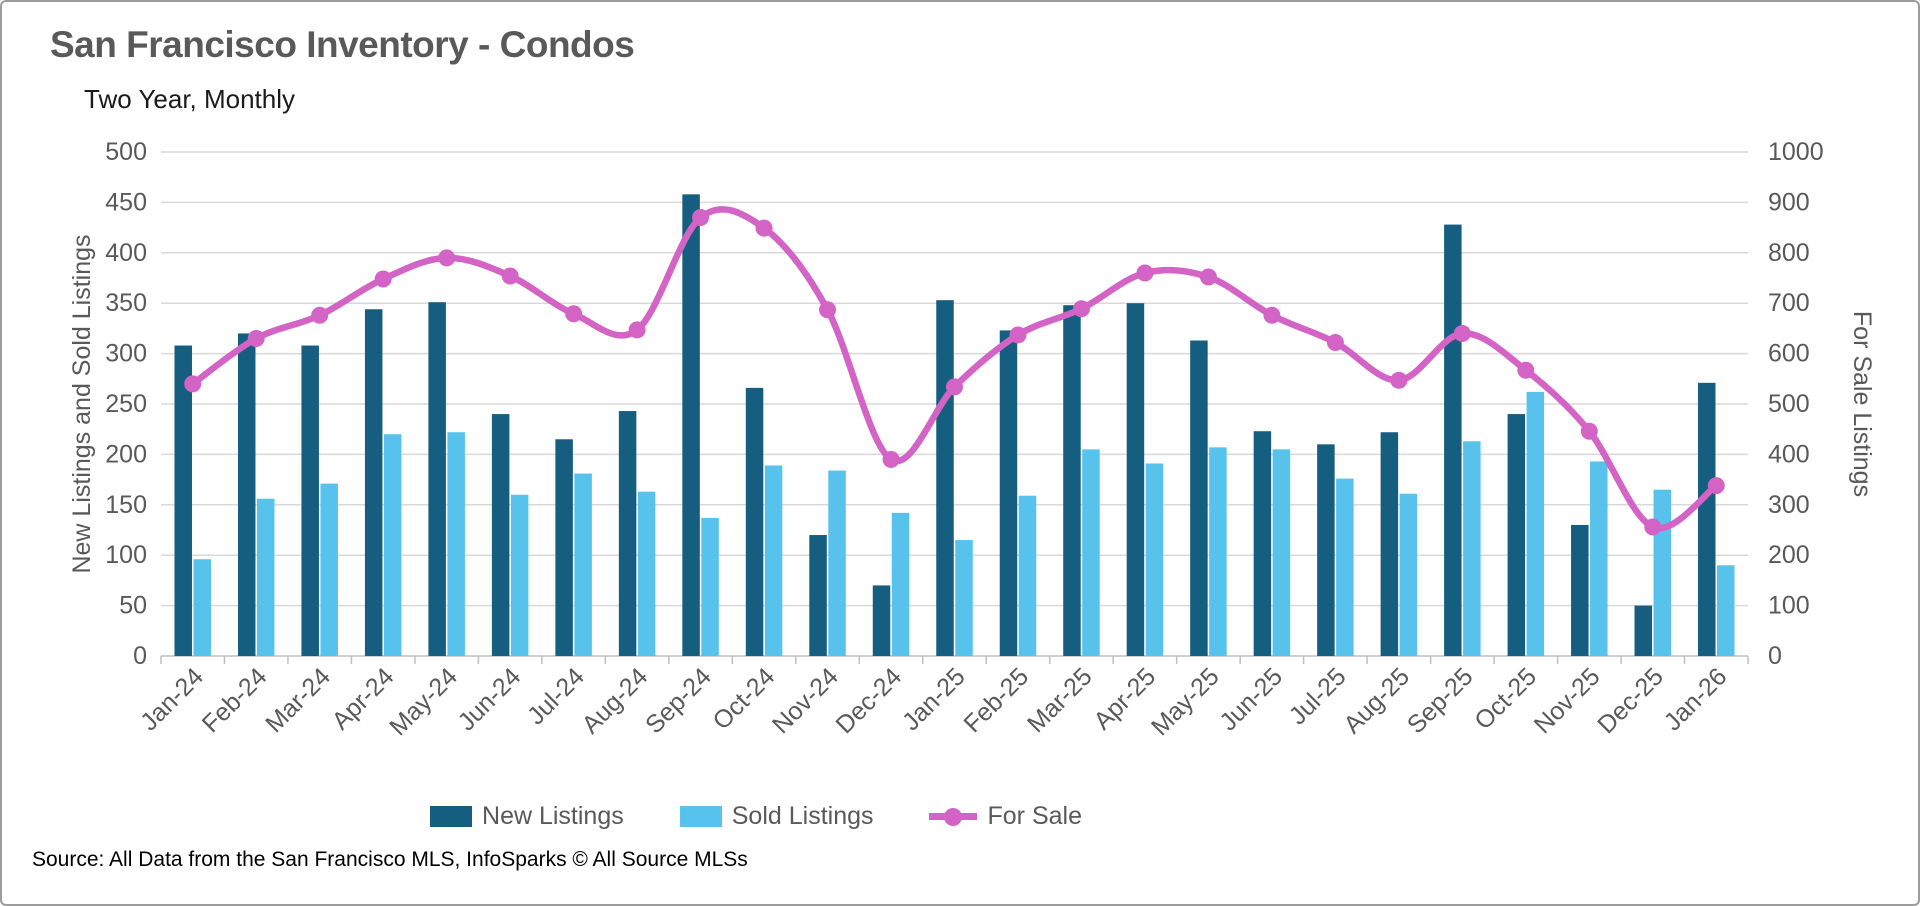 The height and width of the screenshot is (906, 1920). I want to click on x-axis-category-label: Nov-24, so click(805, 700).